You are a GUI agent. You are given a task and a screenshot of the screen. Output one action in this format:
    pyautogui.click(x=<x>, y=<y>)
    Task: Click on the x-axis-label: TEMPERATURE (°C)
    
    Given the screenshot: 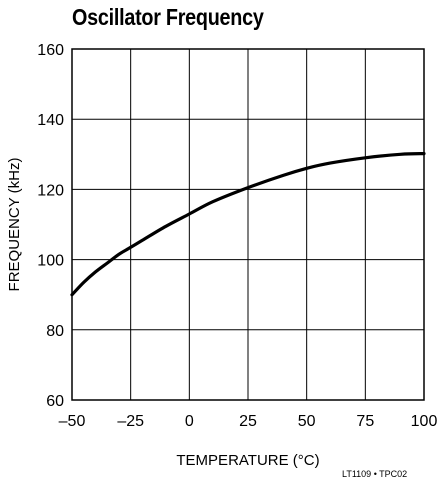 What is the action you would take?
    pyautogui.click(x=247, y=460)
    